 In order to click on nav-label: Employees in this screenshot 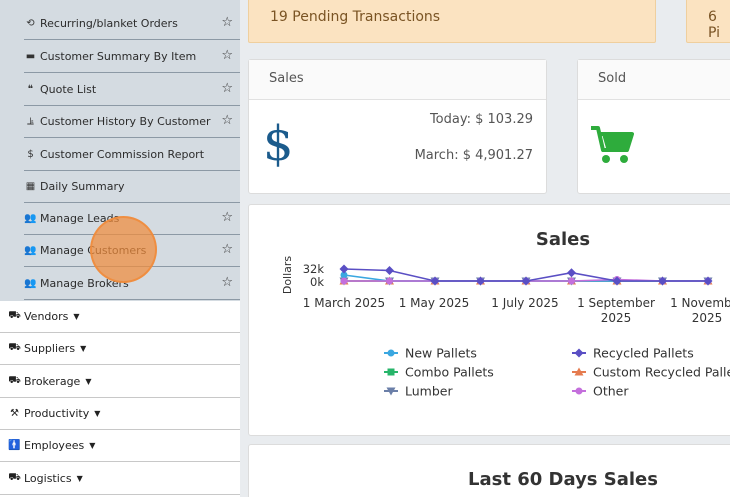, I will do `click(54, 445)`.